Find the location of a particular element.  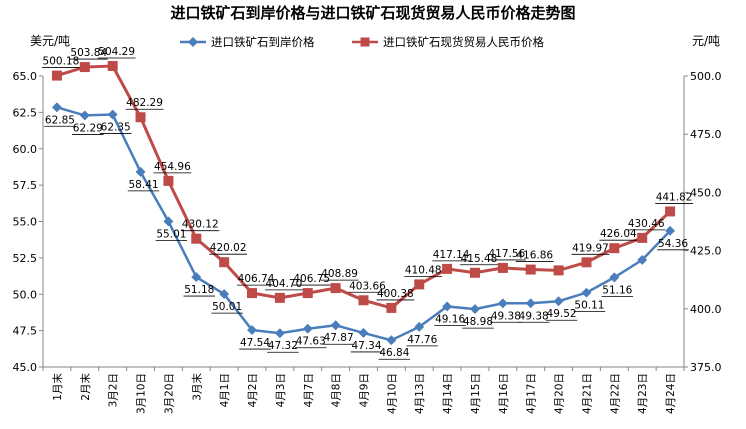

arrival-price-data-label: 50.01 is located at coordinates (227, 307).